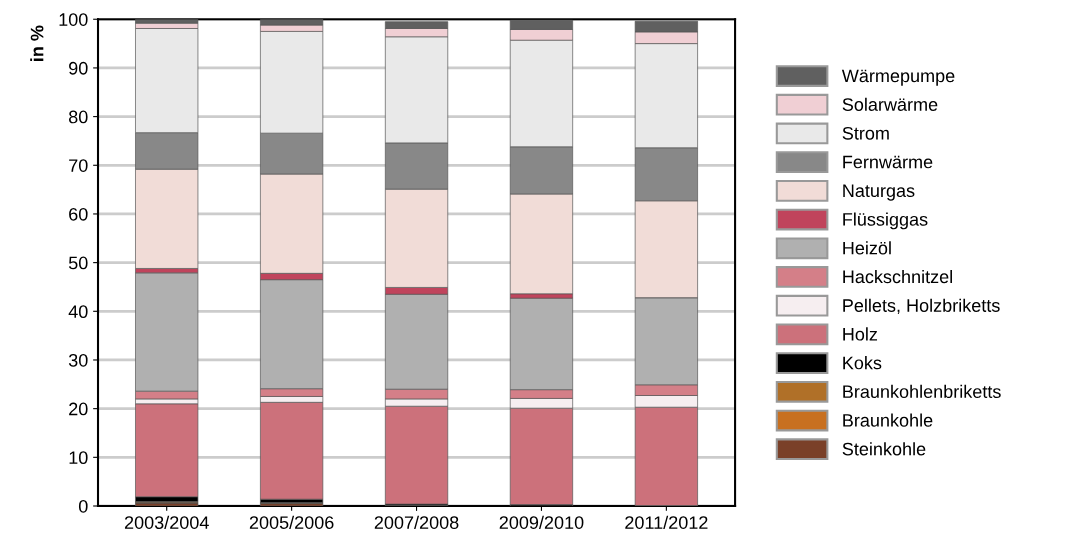 The image size is (1089, 550). What do you see at coordinates (37, 43) in the screenshot?
I see `y-axis-title: in %` at bounding box center [37, 43].